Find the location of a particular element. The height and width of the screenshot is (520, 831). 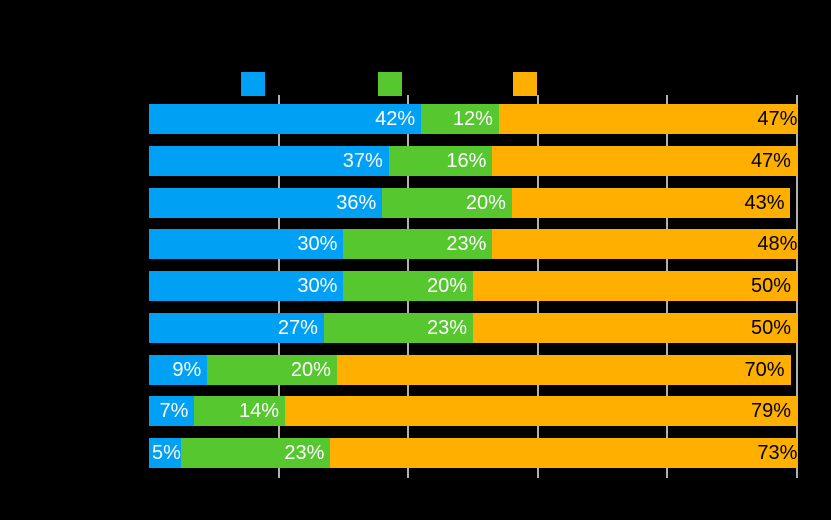

bar-segment-blue: 9% is located at coordinates (178, 370).